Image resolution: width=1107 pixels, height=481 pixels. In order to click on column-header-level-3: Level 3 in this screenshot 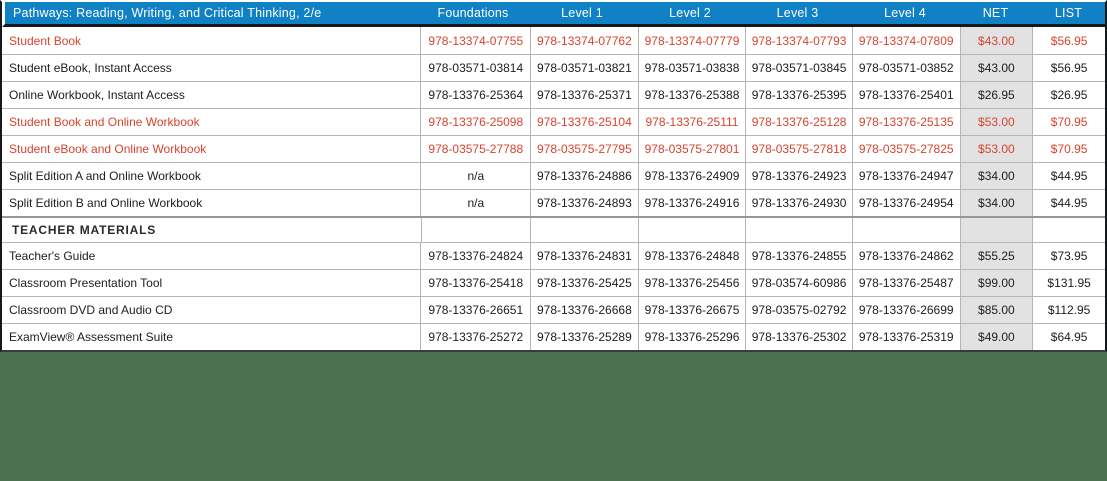, I will do `click(797, 13)`.